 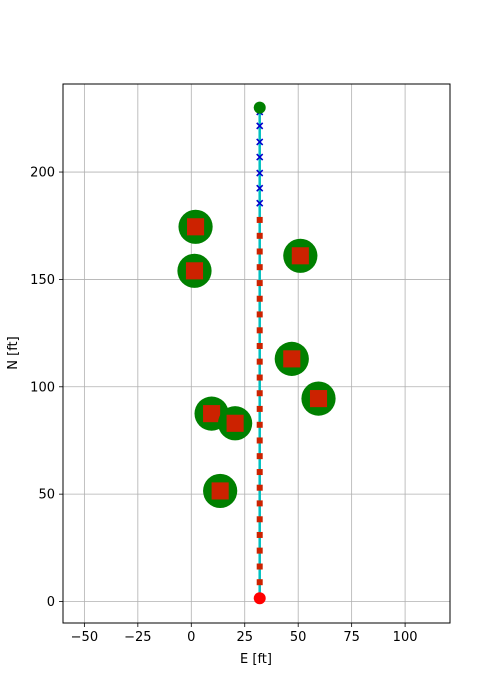 I want to click on x-tick-label: −25, so click(x=137, y=637).